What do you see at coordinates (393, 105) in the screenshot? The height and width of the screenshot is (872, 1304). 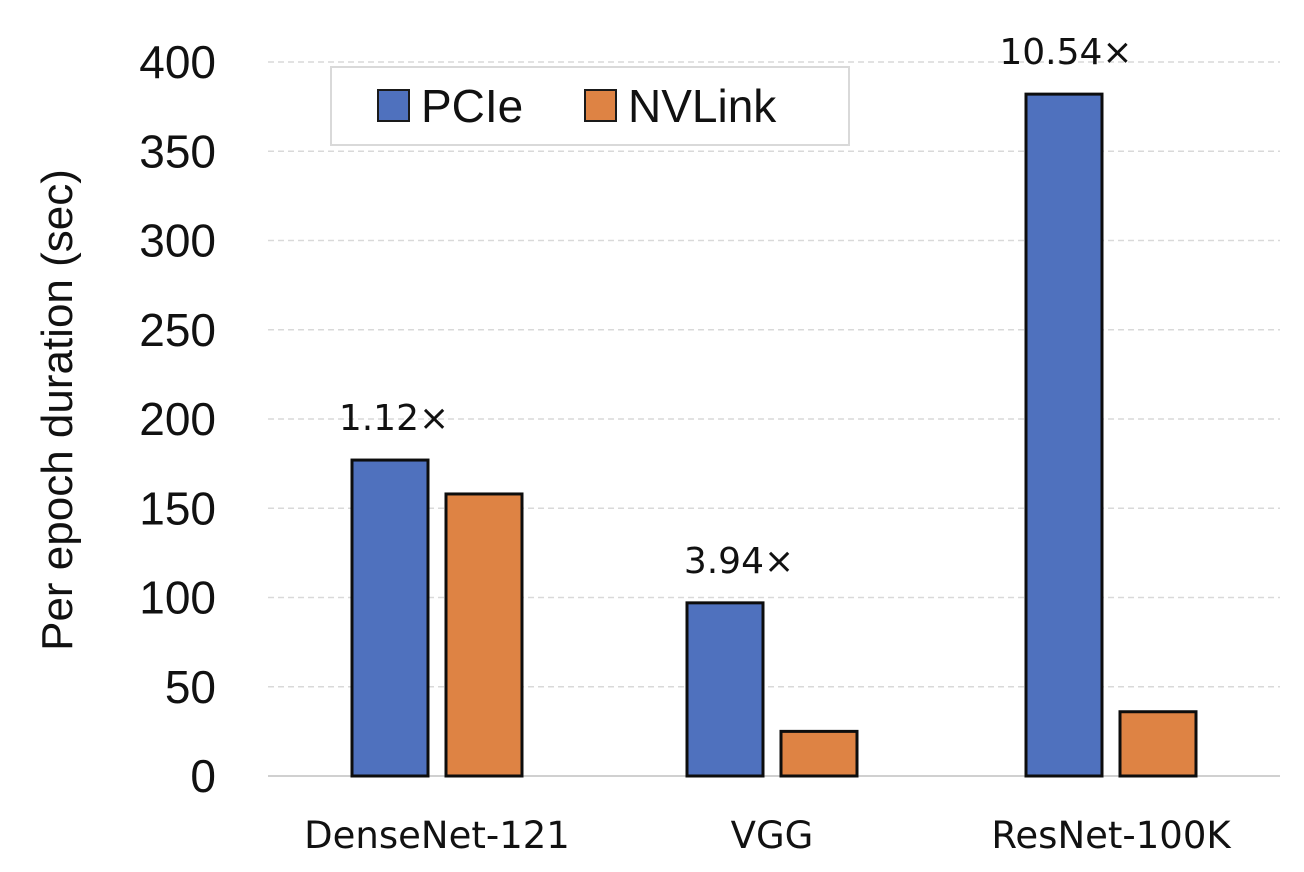 I see `legend-swatch-pcie` at bounding box center [393, 105].